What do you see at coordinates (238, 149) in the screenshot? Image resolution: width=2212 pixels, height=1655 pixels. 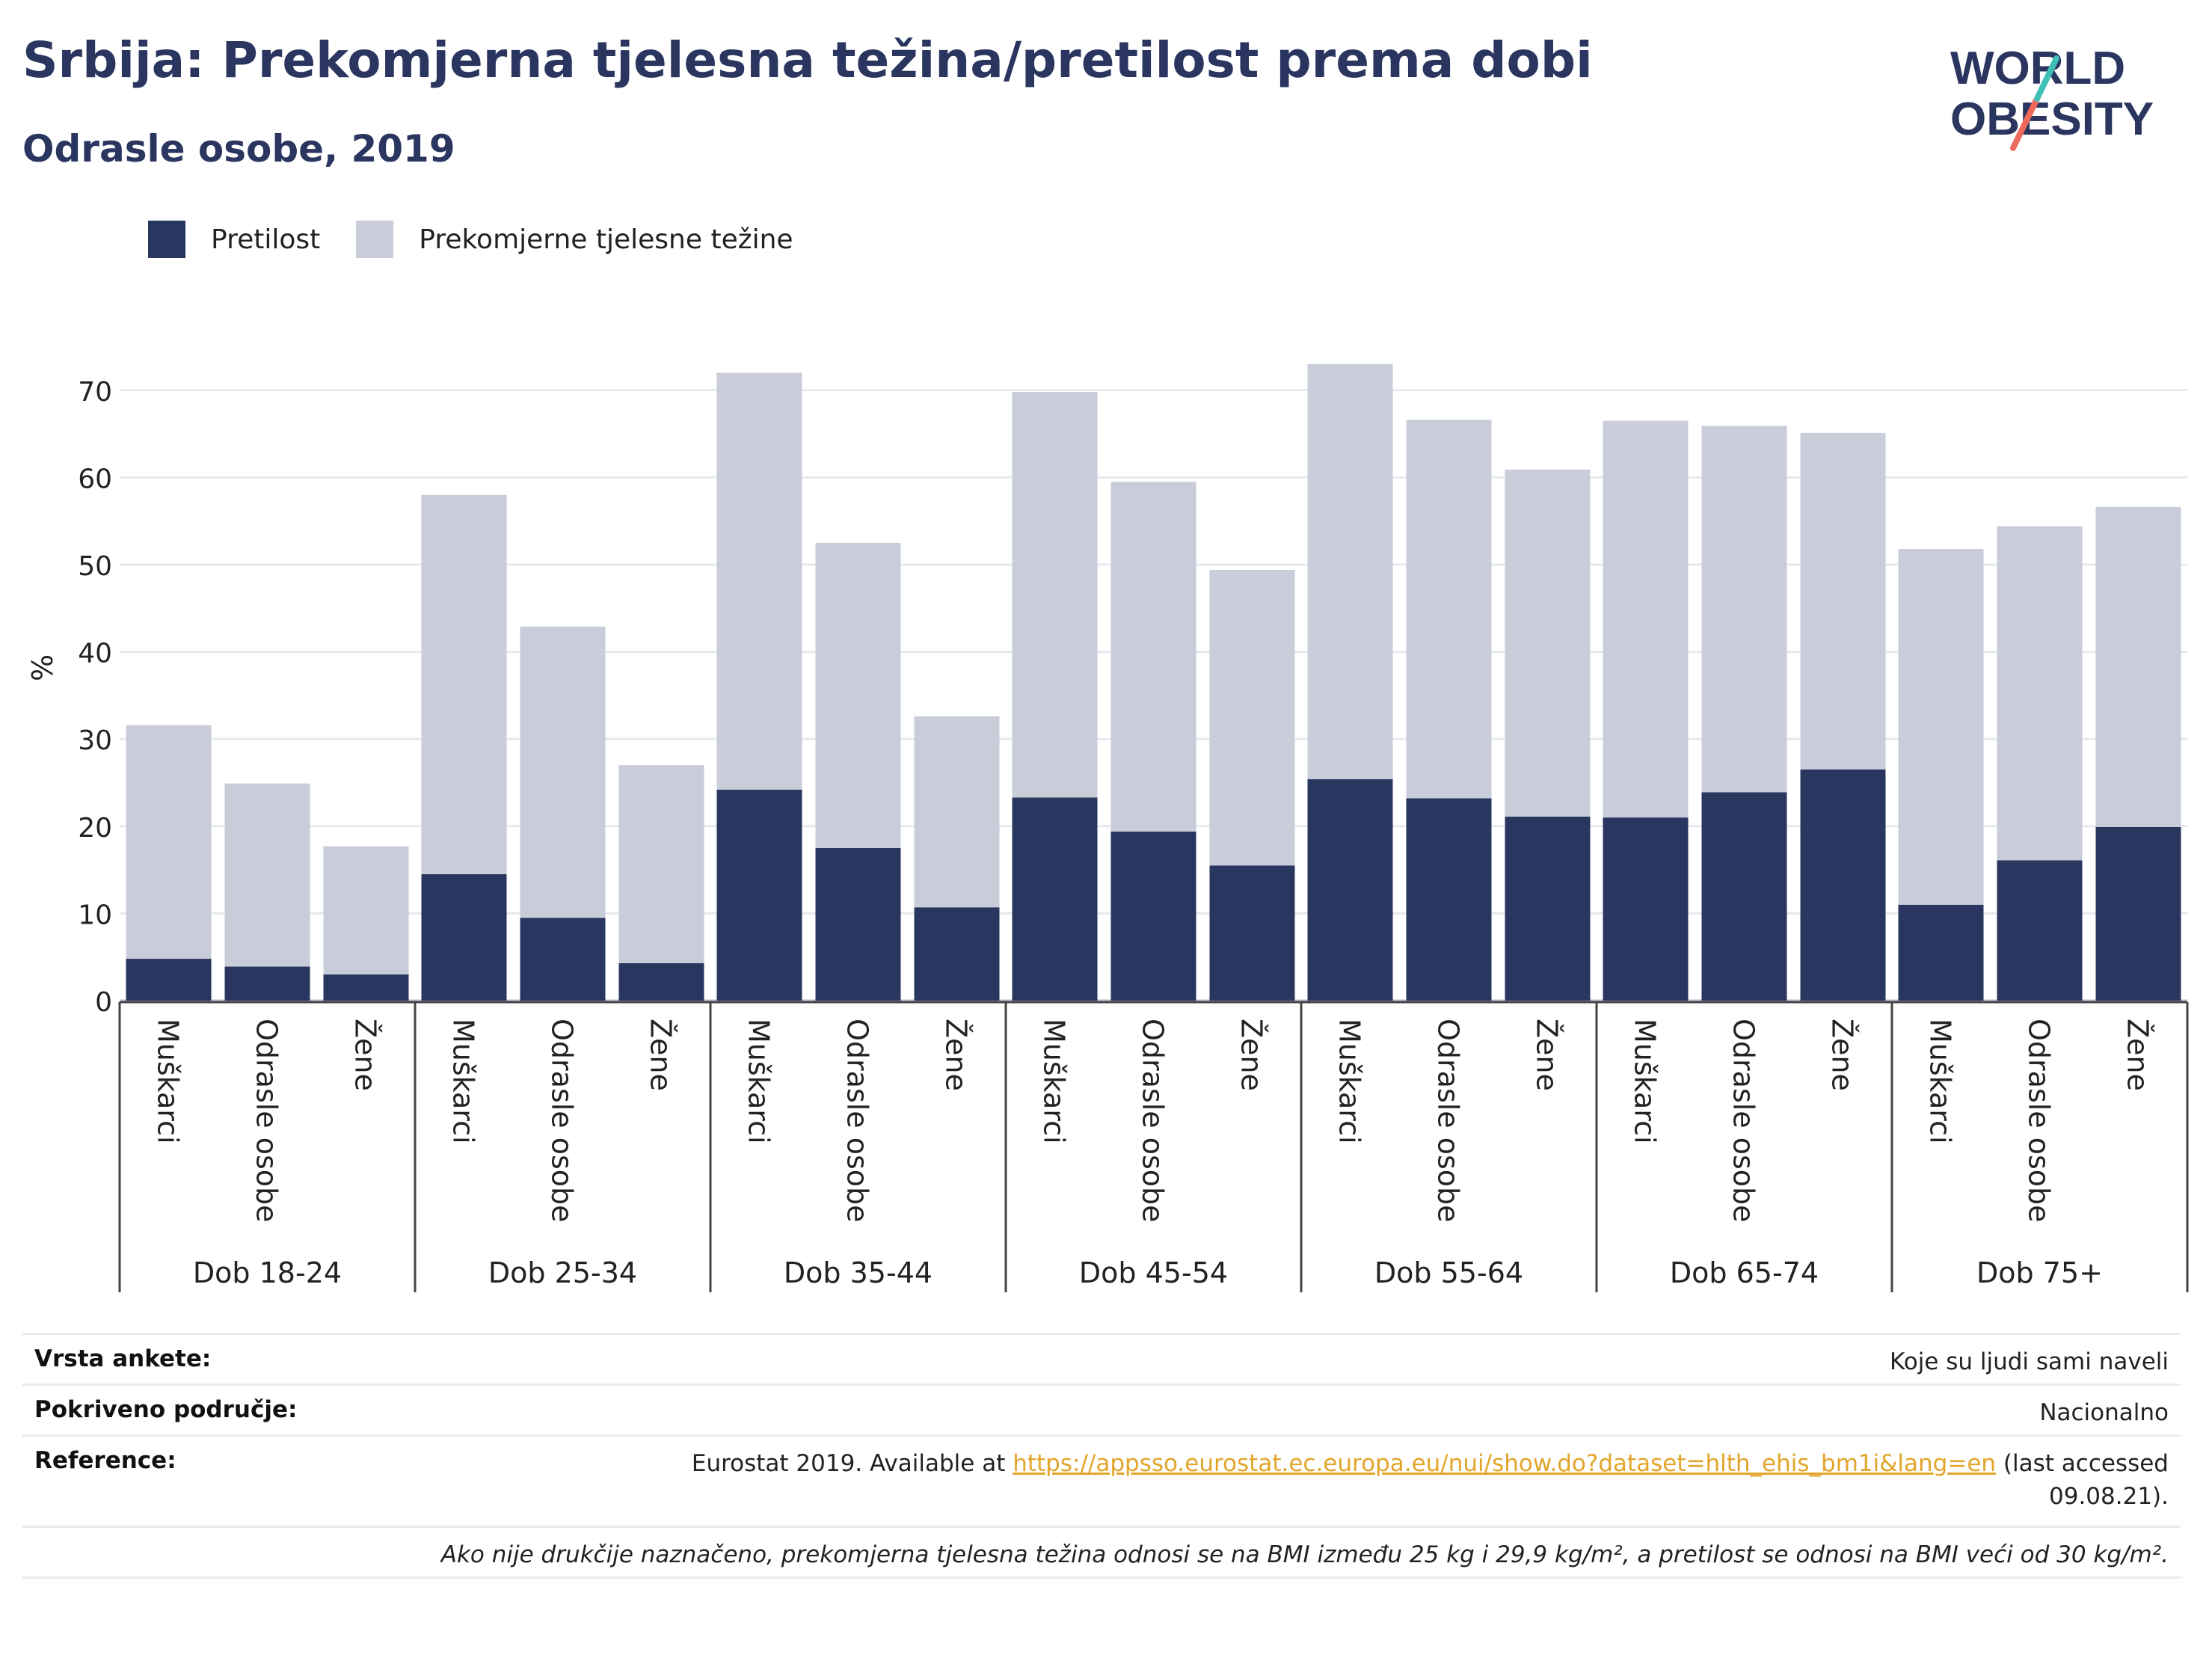 I see `chart-subtitle: Odrasle osobe, 2019` at bounding box center [238, 149].